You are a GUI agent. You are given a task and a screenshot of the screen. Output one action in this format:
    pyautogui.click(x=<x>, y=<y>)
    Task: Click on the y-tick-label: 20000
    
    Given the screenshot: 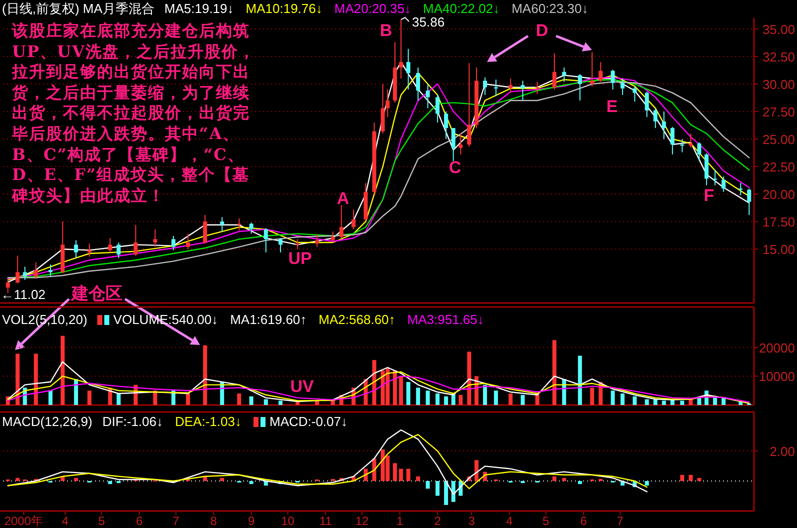 What is the action you would take?
    pyautogui.click(x=776, y=348)
    